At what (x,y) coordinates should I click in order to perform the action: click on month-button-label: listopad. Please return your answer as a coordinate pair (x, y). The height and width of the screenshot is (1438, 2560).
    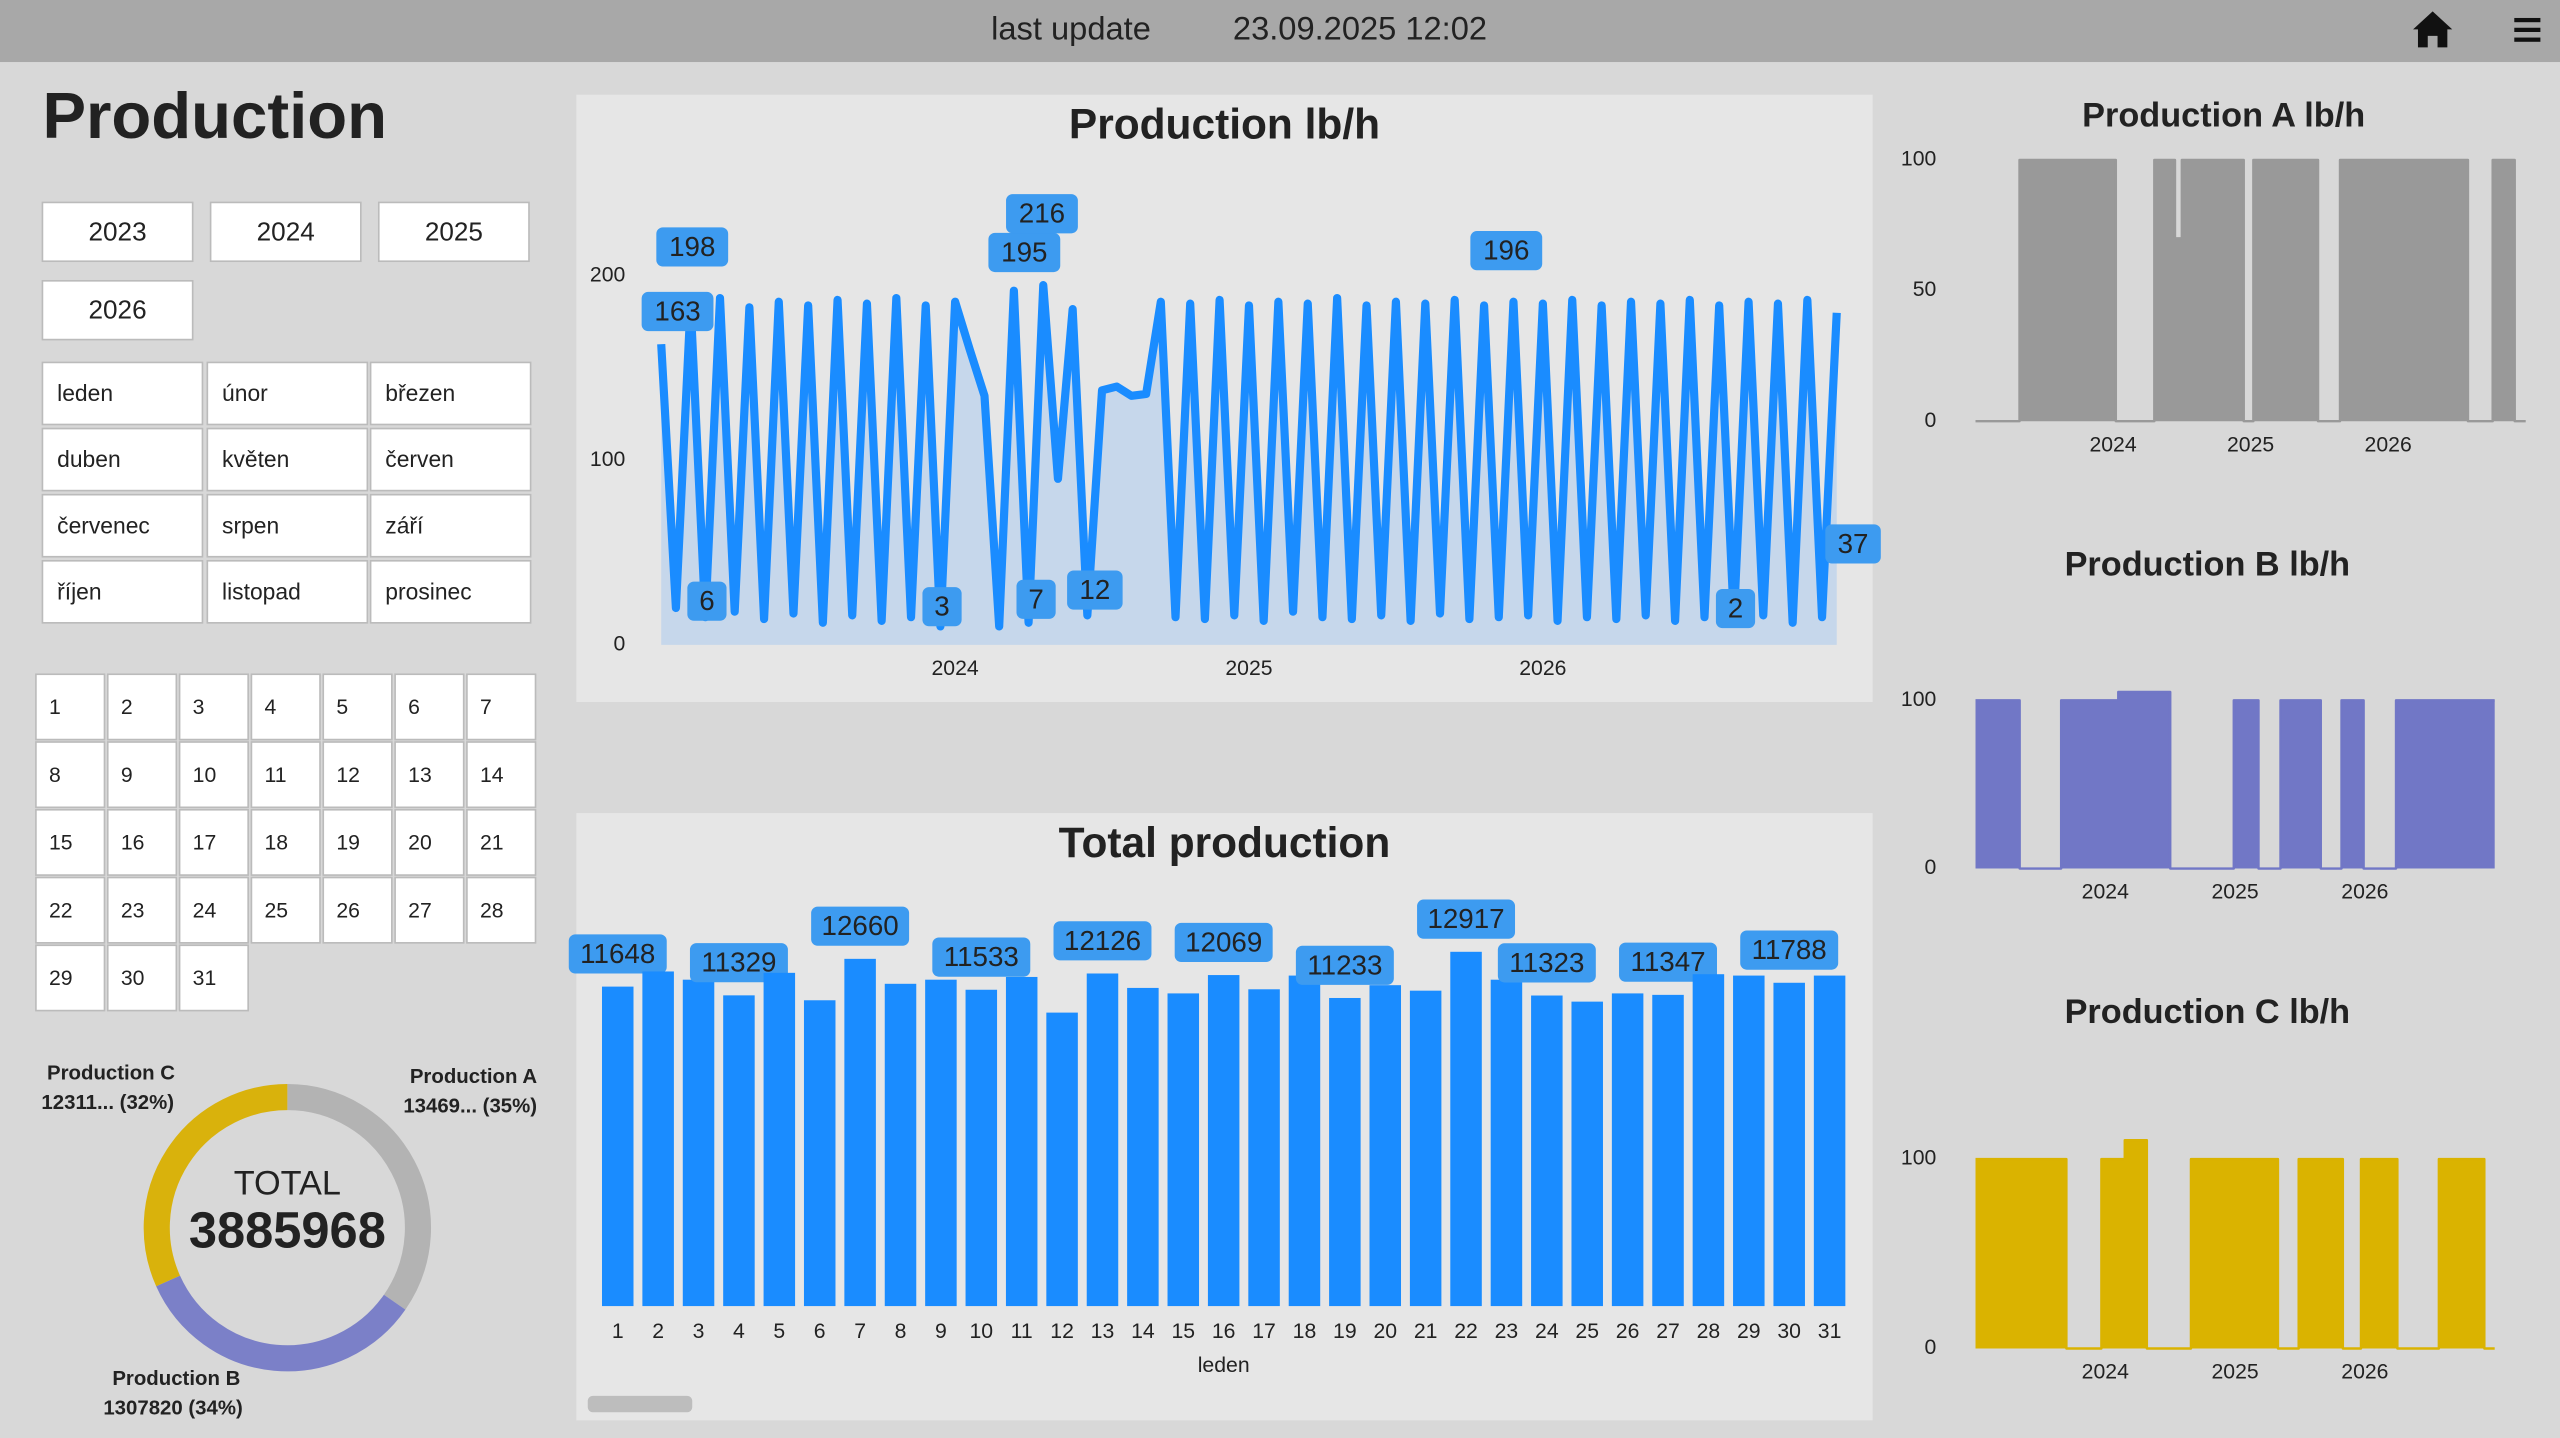
    Looking at the image, I should click on (261, 591).